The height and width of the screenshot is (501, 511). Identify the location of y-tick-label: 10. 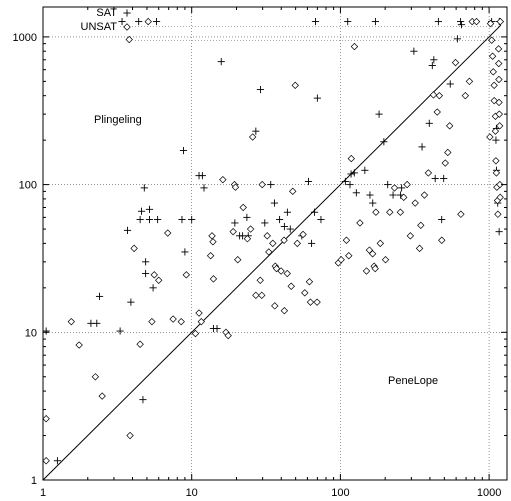
(31, 333).